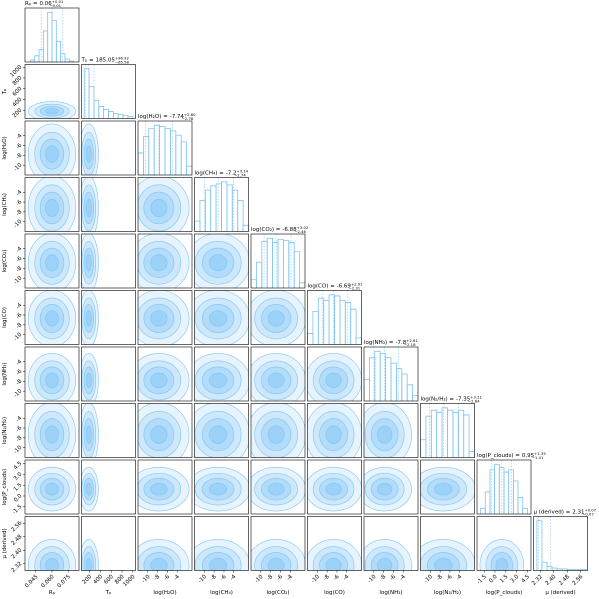  I want to click on y-tick-label: 3.0, so click(18, 476).